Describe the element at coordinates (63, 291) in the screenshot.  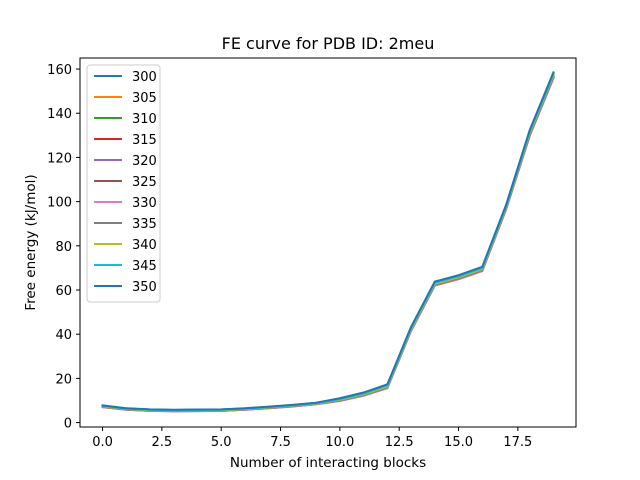
I see `y-tick-label: 60` at that location.